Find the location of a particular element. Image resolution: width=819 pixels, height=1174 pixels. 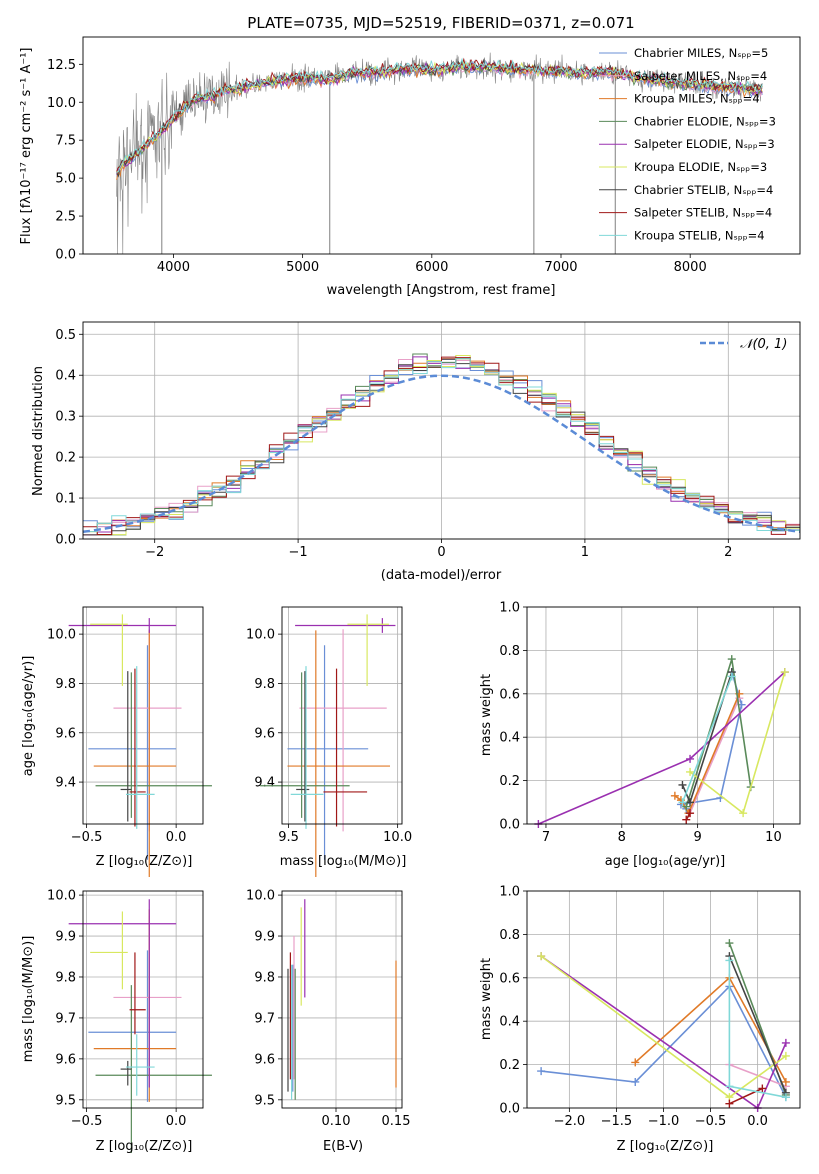

mass-weight-line-salpeter_elodie is located at coordinates (662, 748).